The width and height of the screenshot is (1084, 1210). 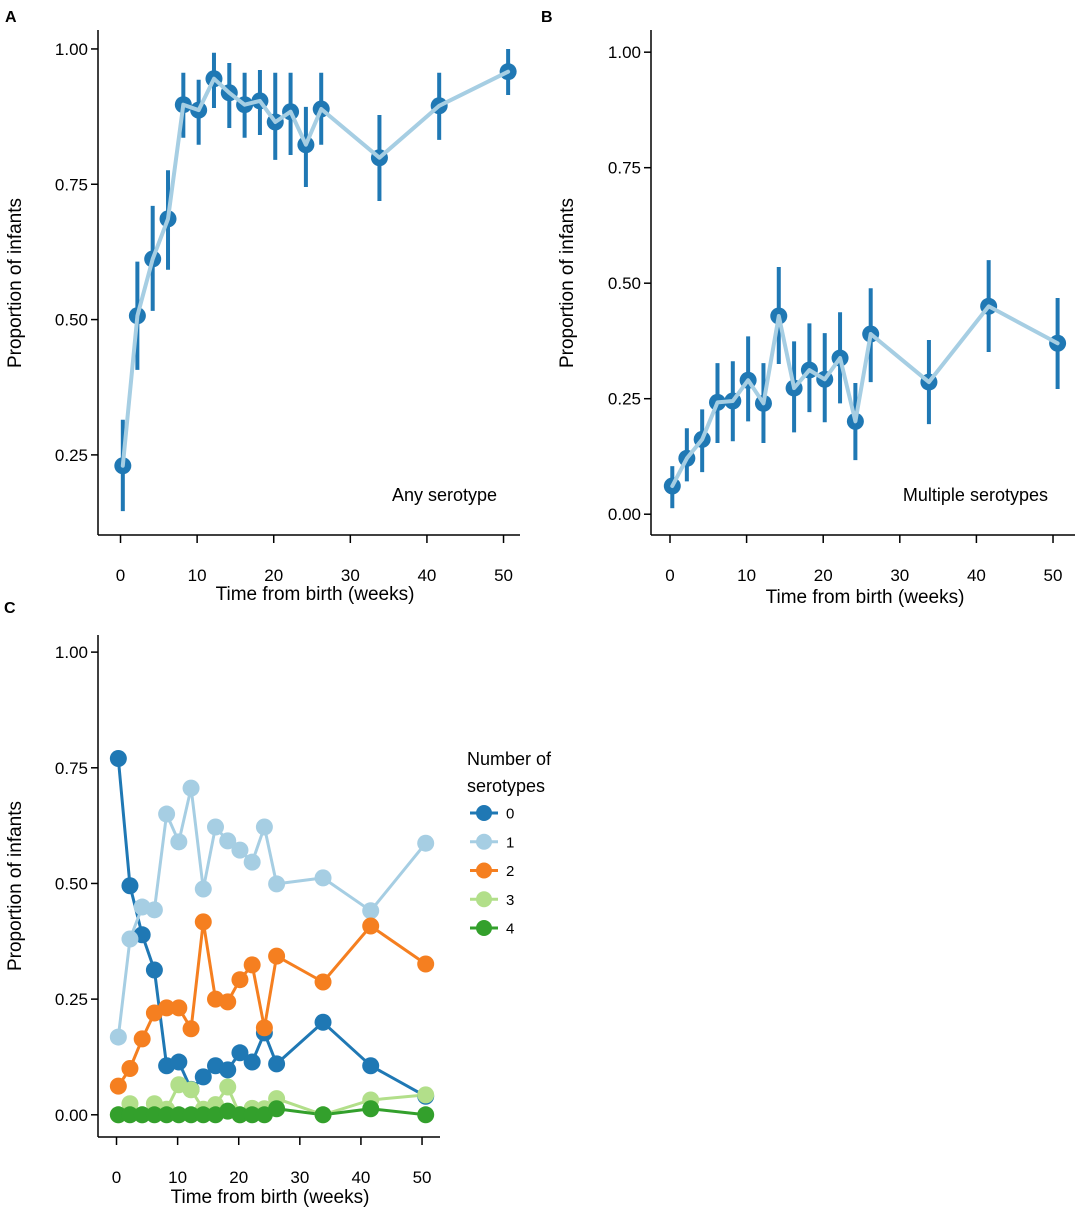 I want to click on legend-item: 1, so click(x=492, y=842).